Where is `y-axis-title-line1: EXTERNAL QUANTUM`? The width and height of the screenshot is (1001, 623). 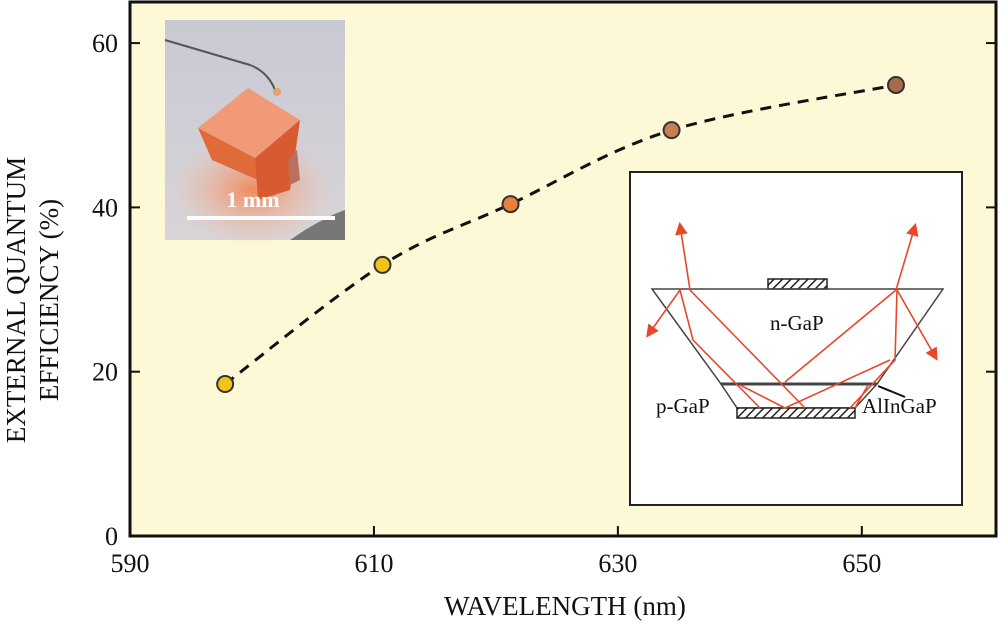
y-axis-title-line1: EXTERNAL QUANTUM is located at coordinates (16, 300).